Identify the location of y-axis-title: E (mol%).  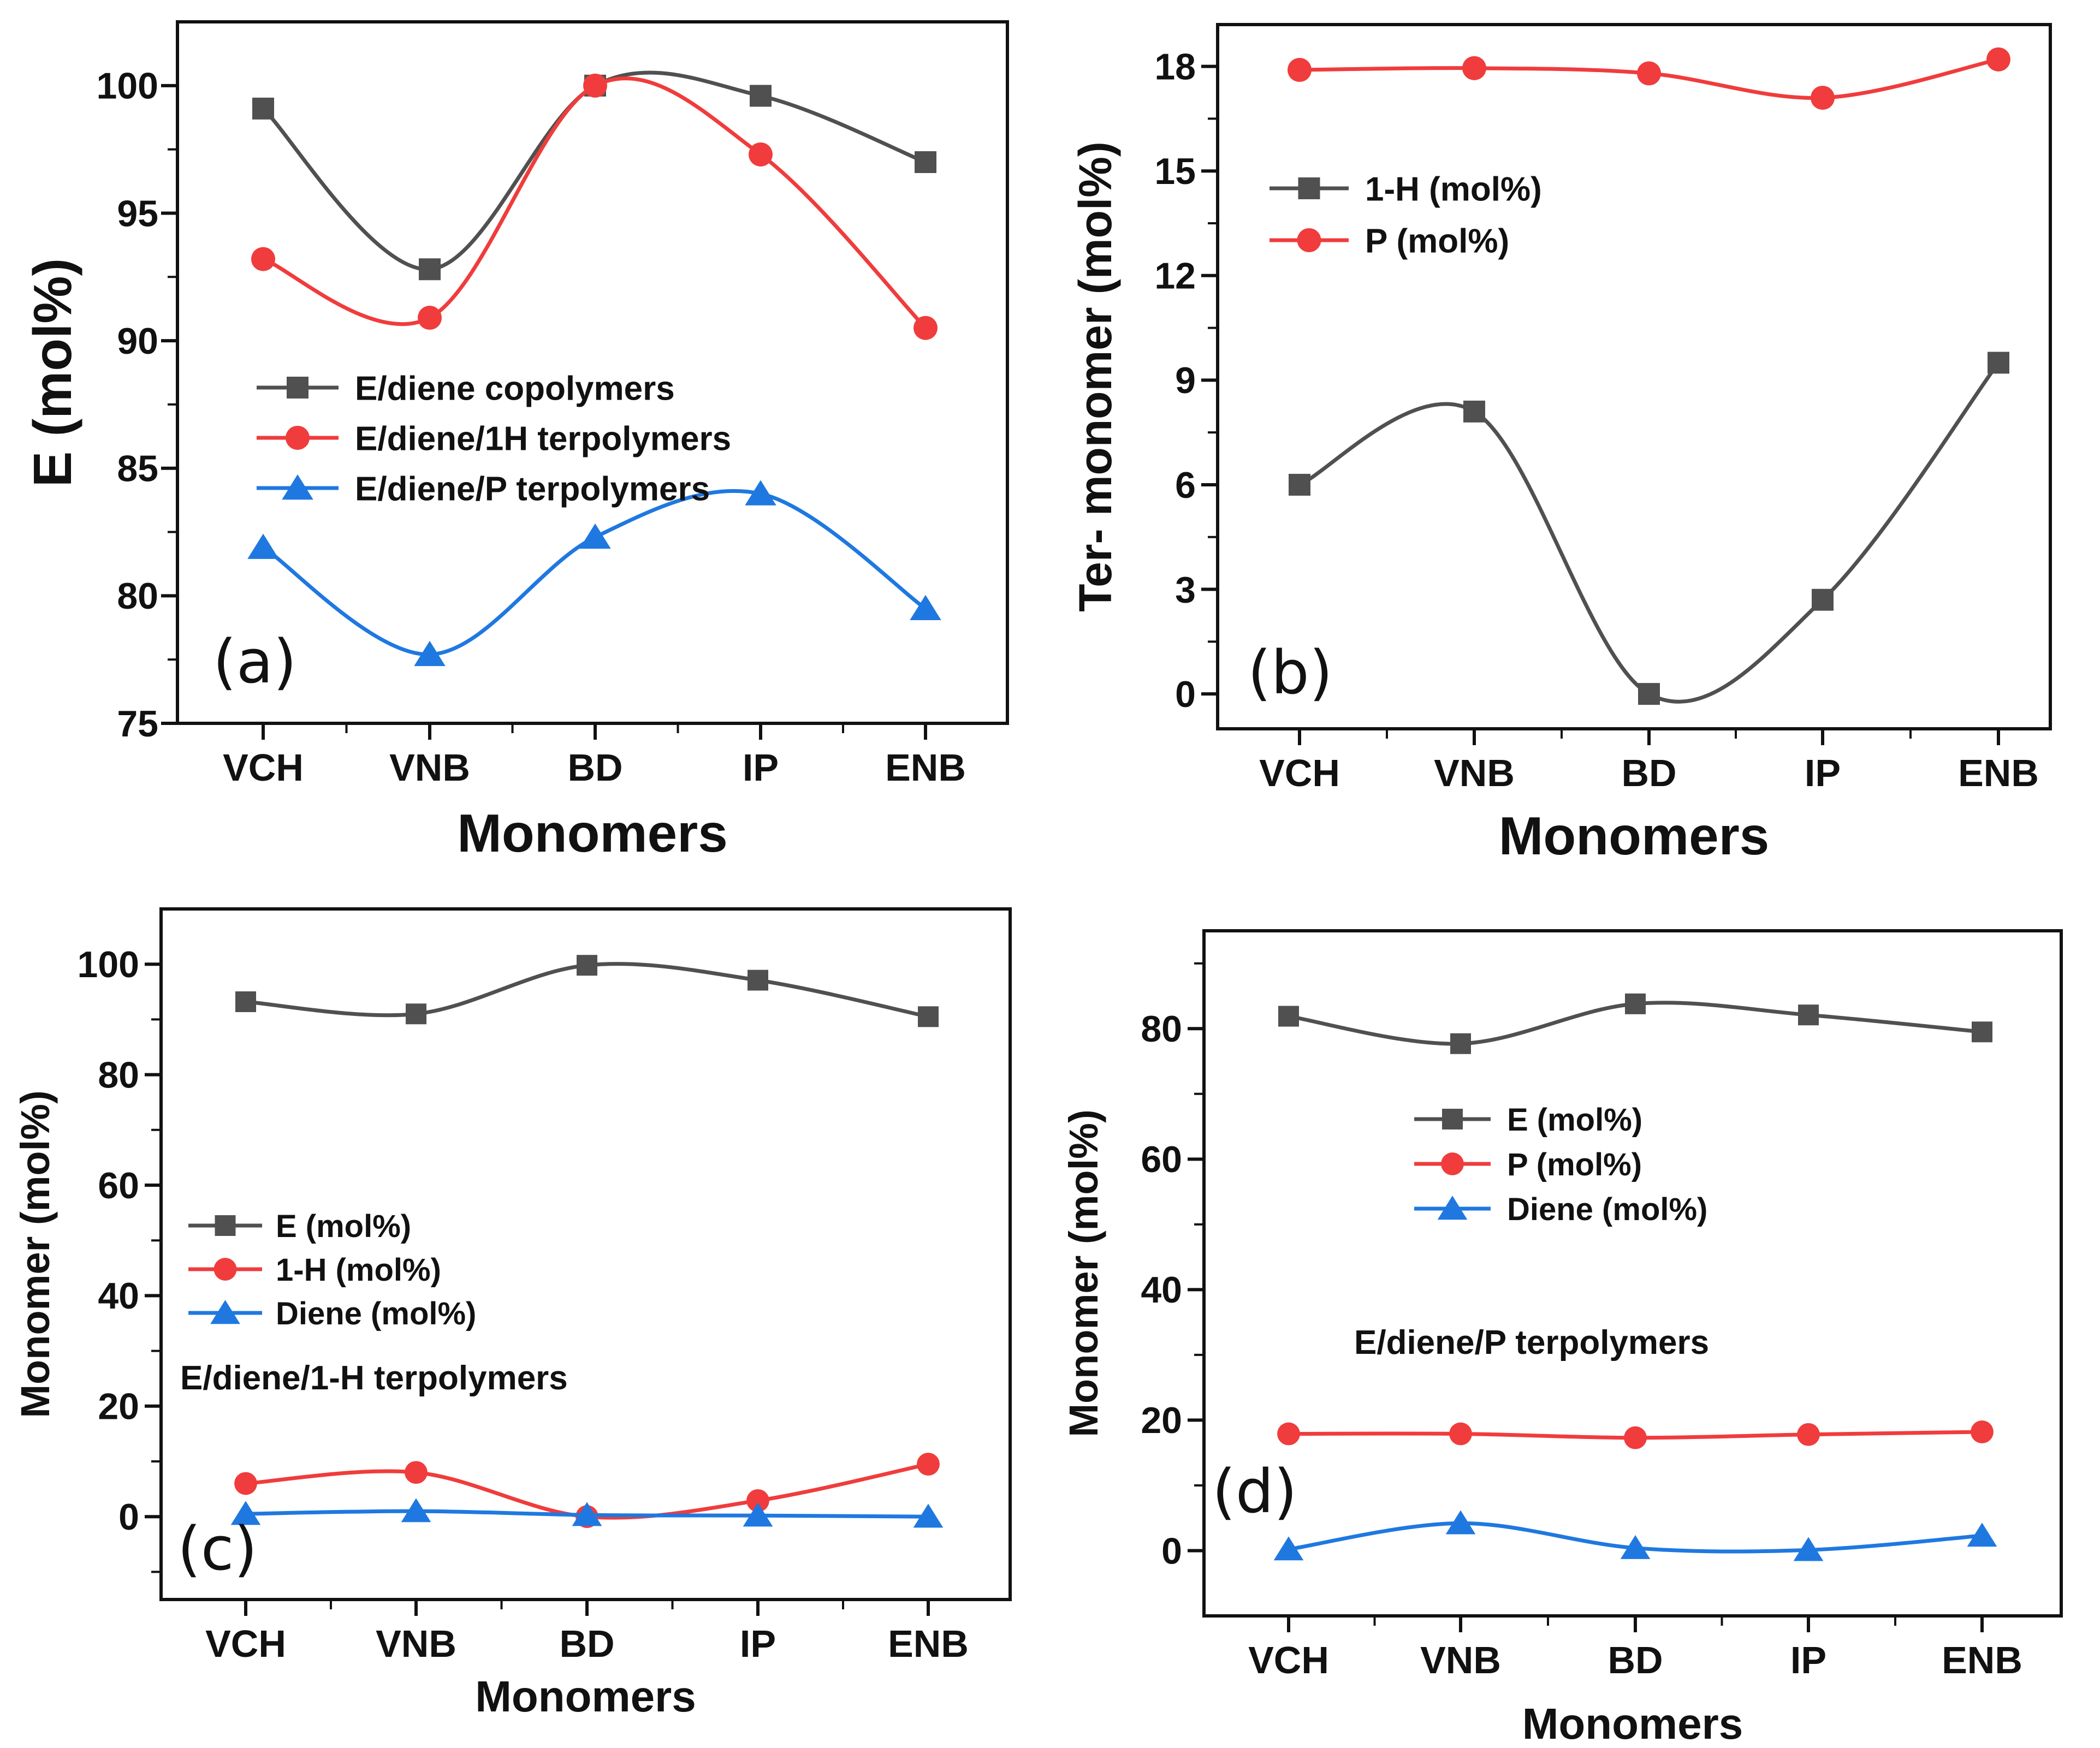
(52, 372).